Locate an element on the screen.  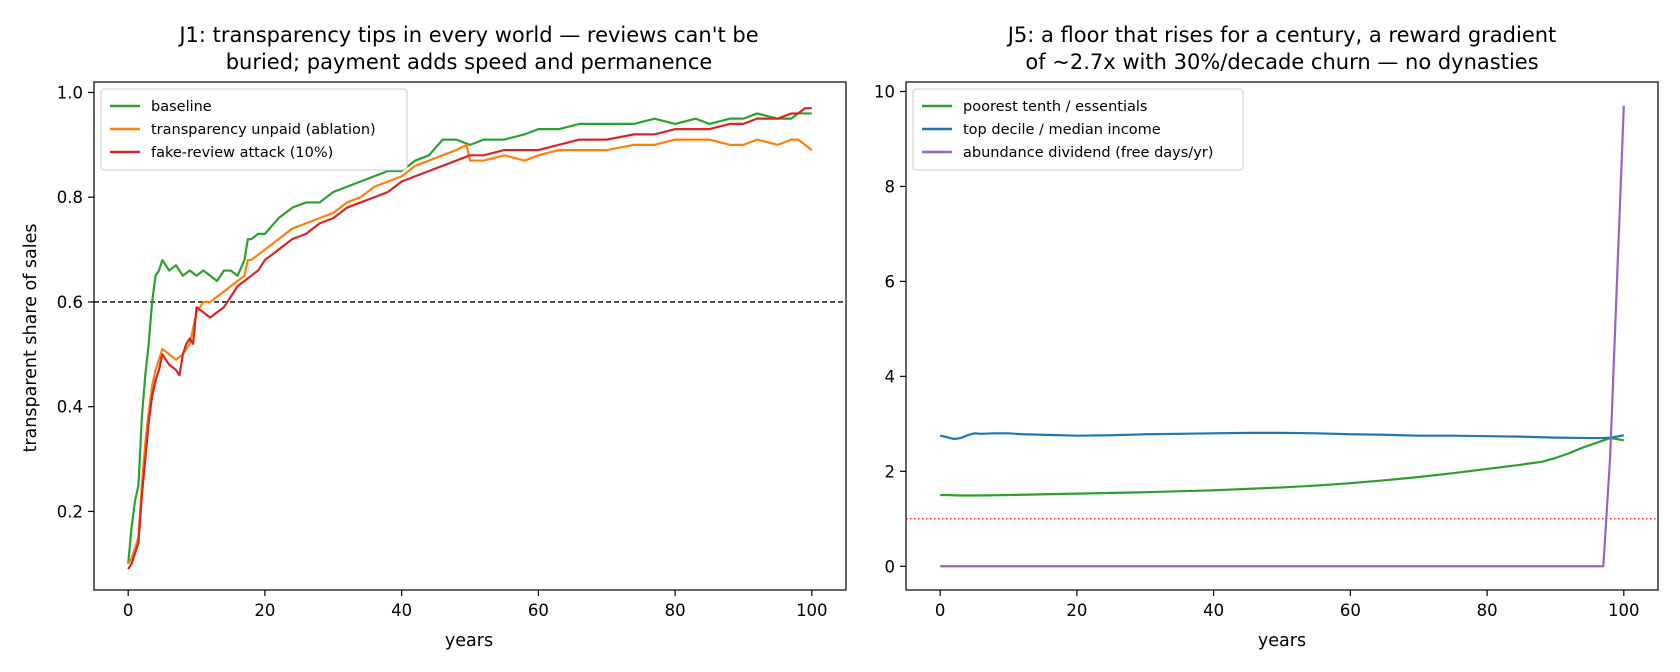
legend-entry-label: baseline is located at coordinates (181, 107).